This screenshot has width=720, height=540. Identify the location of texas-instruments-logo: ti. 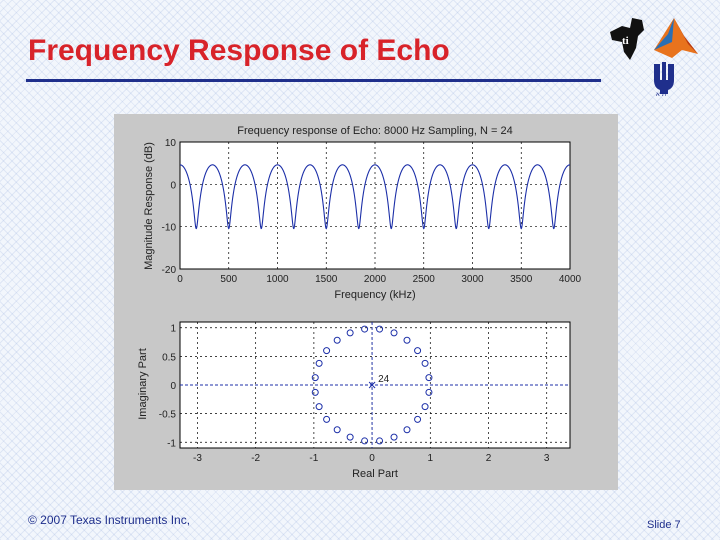
(627, 39).